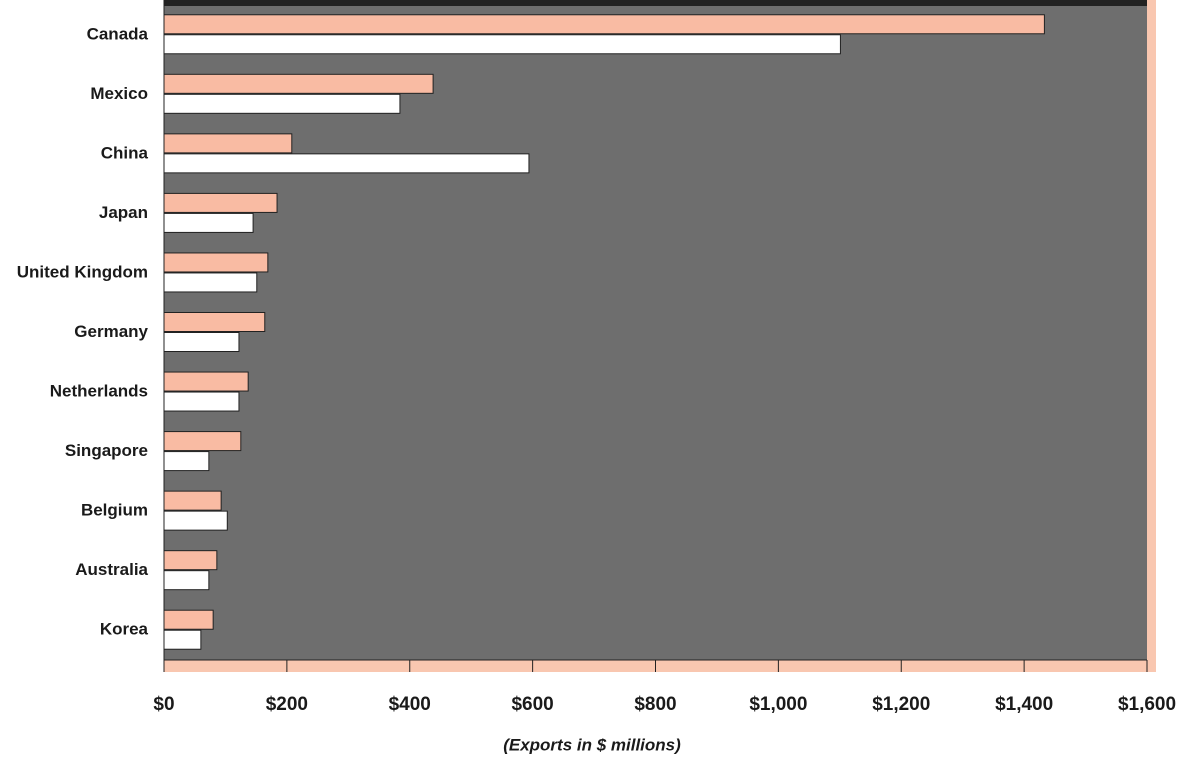 This screenshot has width=1184, height=763. Describe the element at coordinates (82, 271) in the screenshot. I see `y-tick-label: United Kingdom` at that location.